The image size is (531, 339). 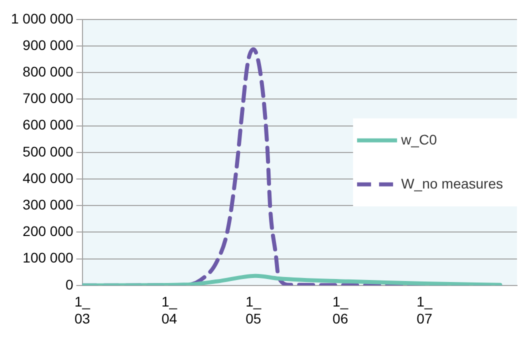 I want to click on y-tick-label: 700 000, so click(x=48, y=98).